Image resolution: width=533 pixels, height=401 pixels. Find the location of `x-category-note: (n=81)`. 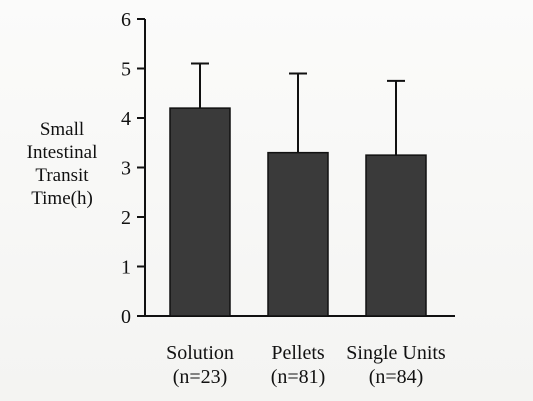

x-category-note: (n=81) is located at coordinates (298, 377).